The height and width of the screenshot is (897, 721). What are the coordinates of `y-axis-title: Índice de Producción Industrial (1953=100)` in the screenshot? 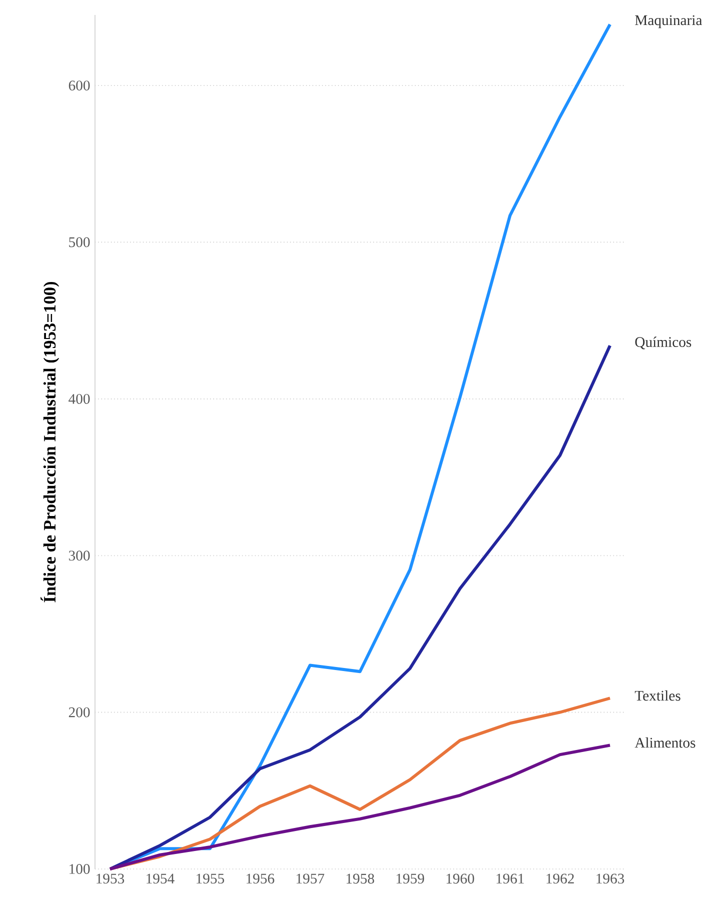 It's located at (50, 442).